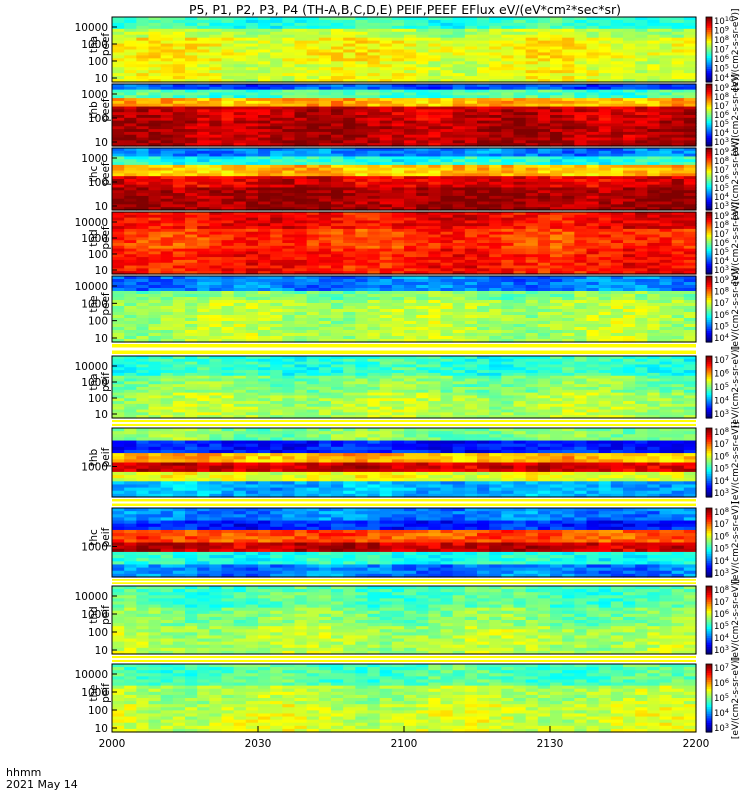 This screenshot has height=800, width=750. What do you see at coordinates (709, 213) in the screenshot?
I see `colorbar-swatch` at bounding box center [709, 213].